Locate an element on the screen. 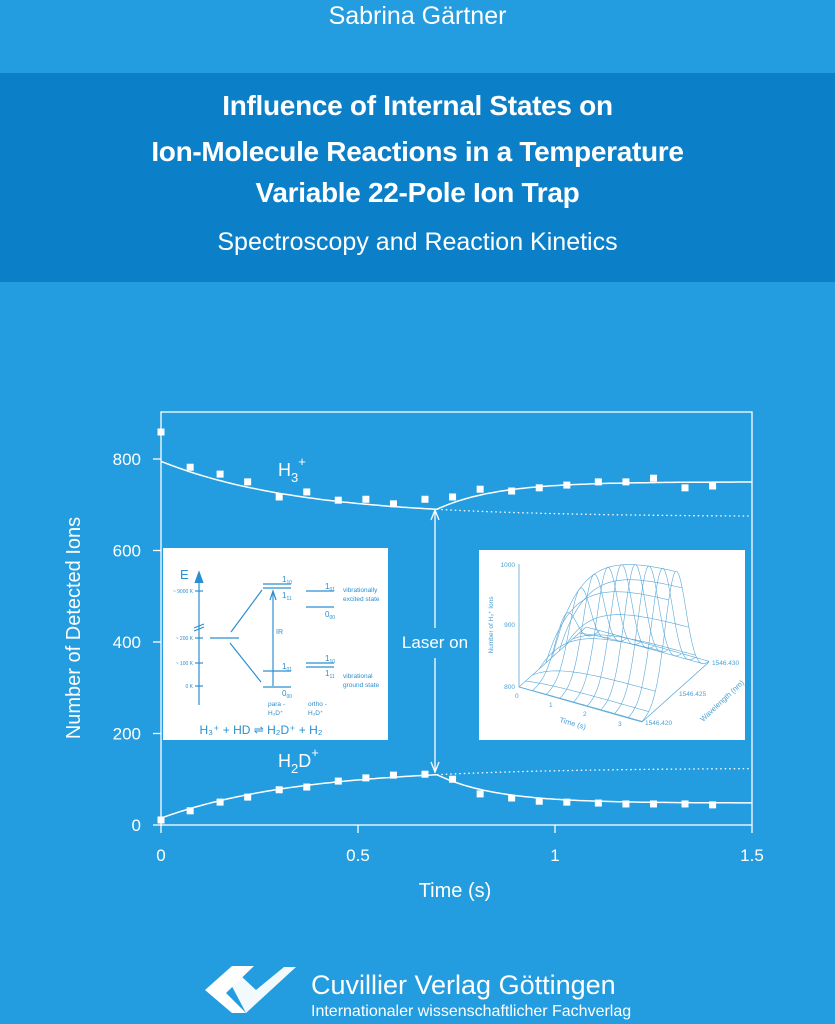 This screenshot has height=1024, width=835. x-tick-label: 1.5 is located at coordinates (752, 855).